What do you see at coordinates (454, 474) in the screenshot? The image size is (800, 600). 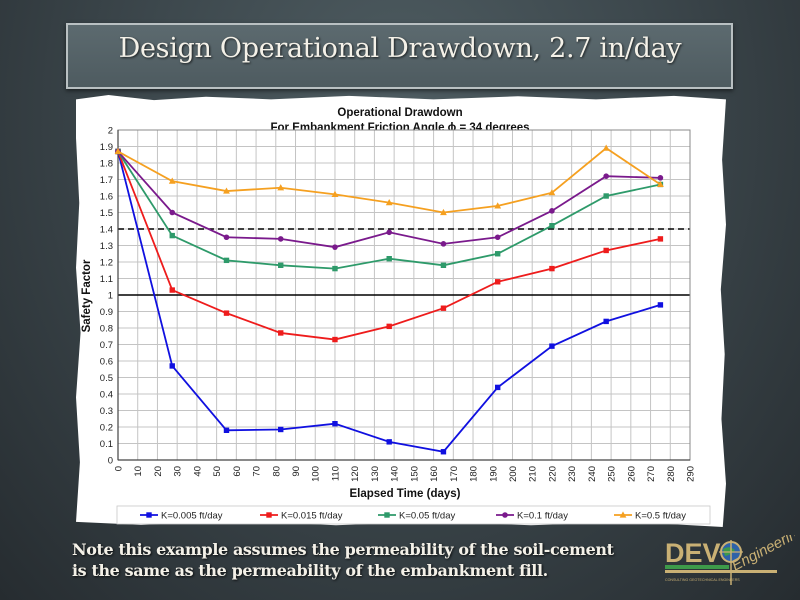 I see `x-tick-label: 170` at bounding box center [454, 474].